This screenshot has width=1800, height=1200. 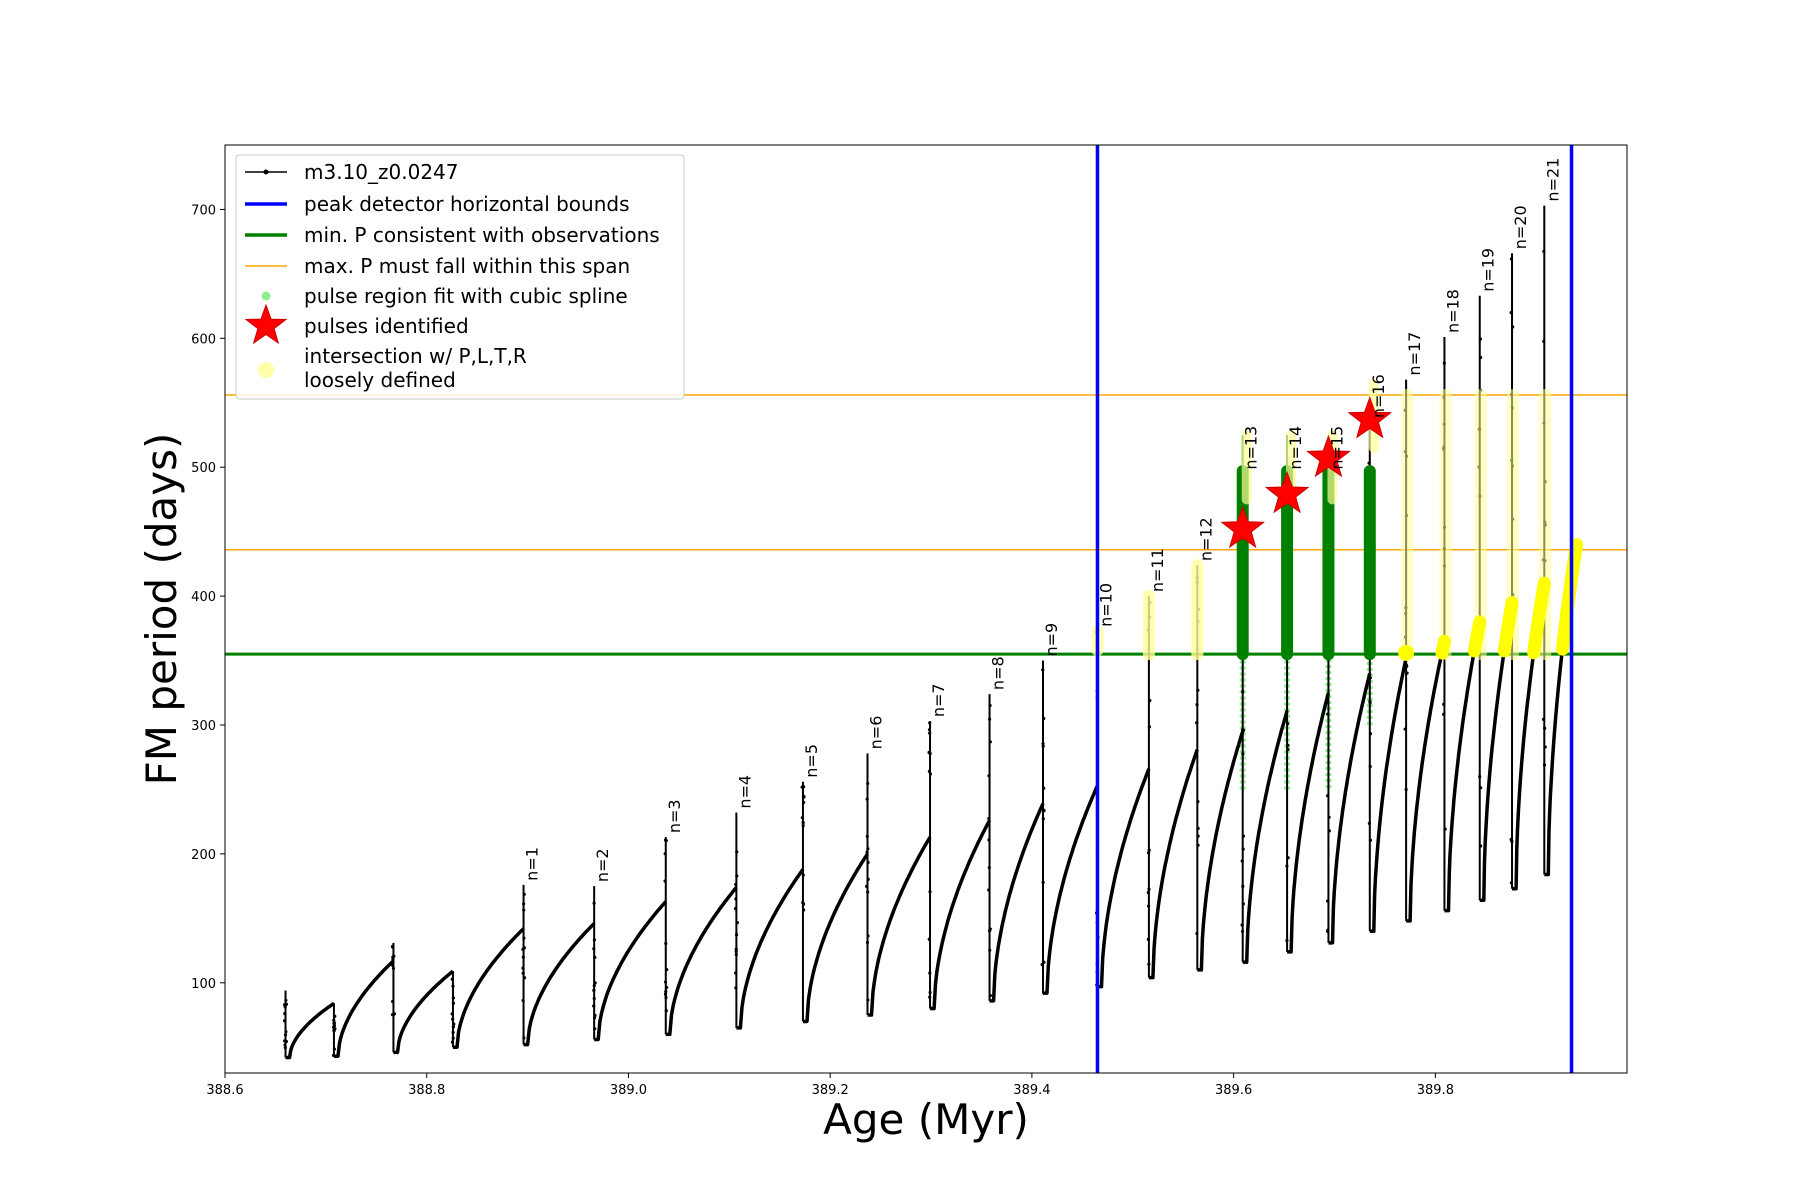 What do you see at coordinates (1105, 605) in the screenshot?
I see `pulse-label-13: n=10` at bounding box center [1105, 605].